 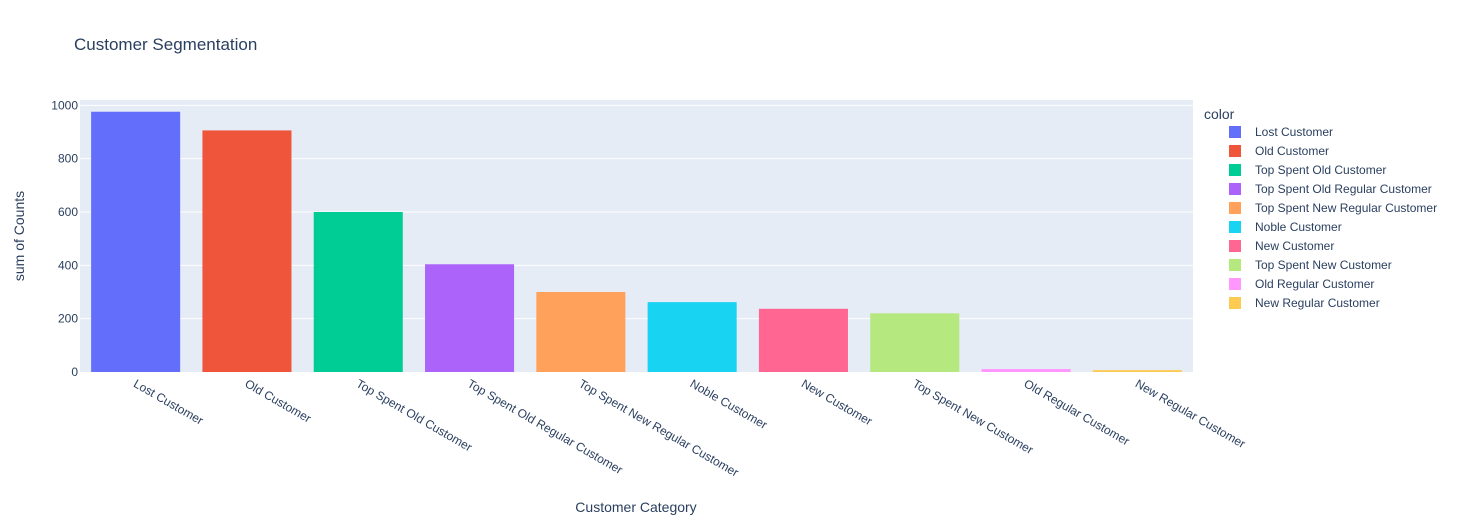 What do you see at coordinates (277, 400) in the screenshot?
I see `x-tick-label: Old Customer` at bounding box center [277, 400].